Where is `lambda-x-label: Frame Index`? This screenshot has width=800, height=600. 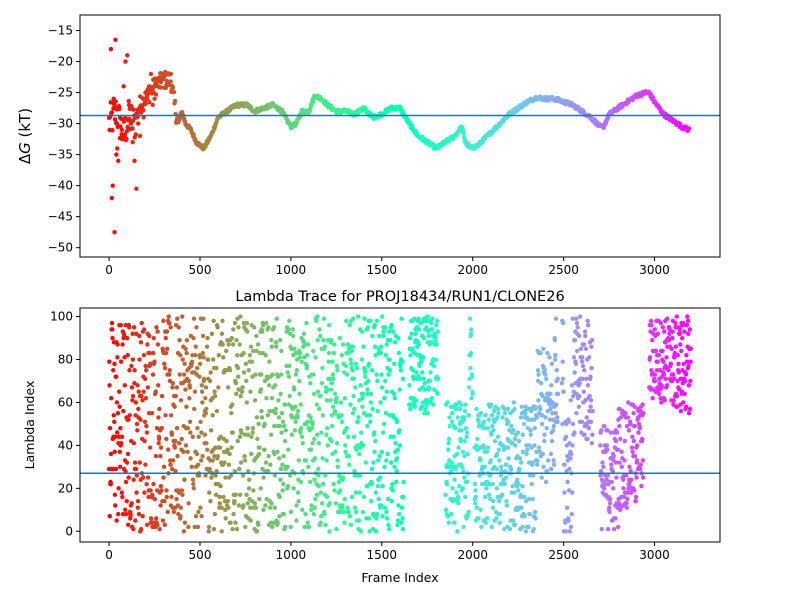
lambda-x-label: Frame Index is located at coordinates (399, 577).